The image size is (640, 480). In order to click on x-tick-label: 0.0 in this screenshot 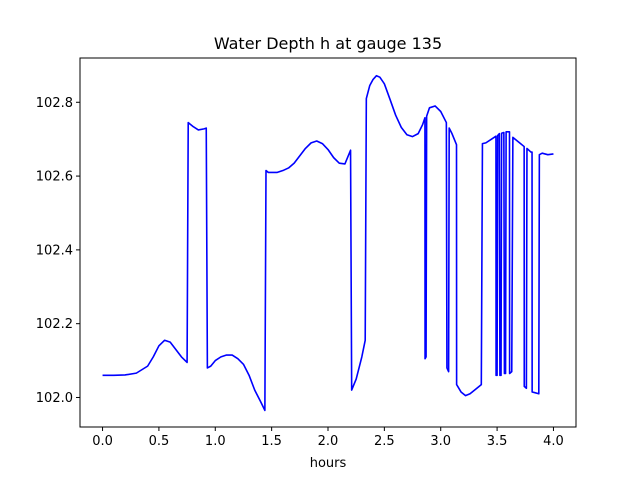, I will do `click(102, 441)`.